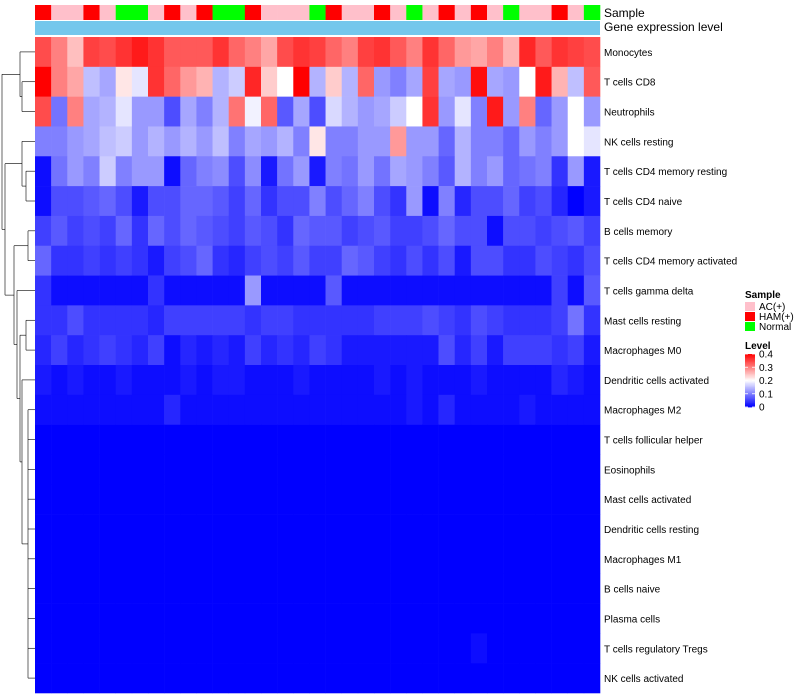  Describe the element at coordinates (638, 232) in the screenshot. I see `row-label: B cells memory` at that location.